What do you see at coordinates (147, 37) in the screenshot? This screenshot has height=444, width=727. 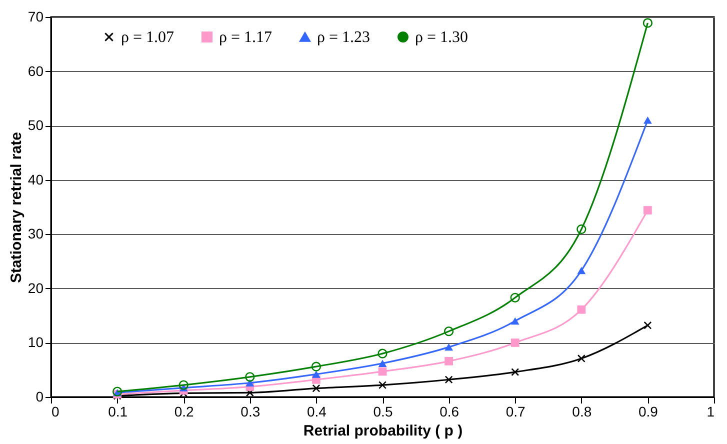 I see `legend-label: ρ = 1.07` at bounding box center [147, 37].